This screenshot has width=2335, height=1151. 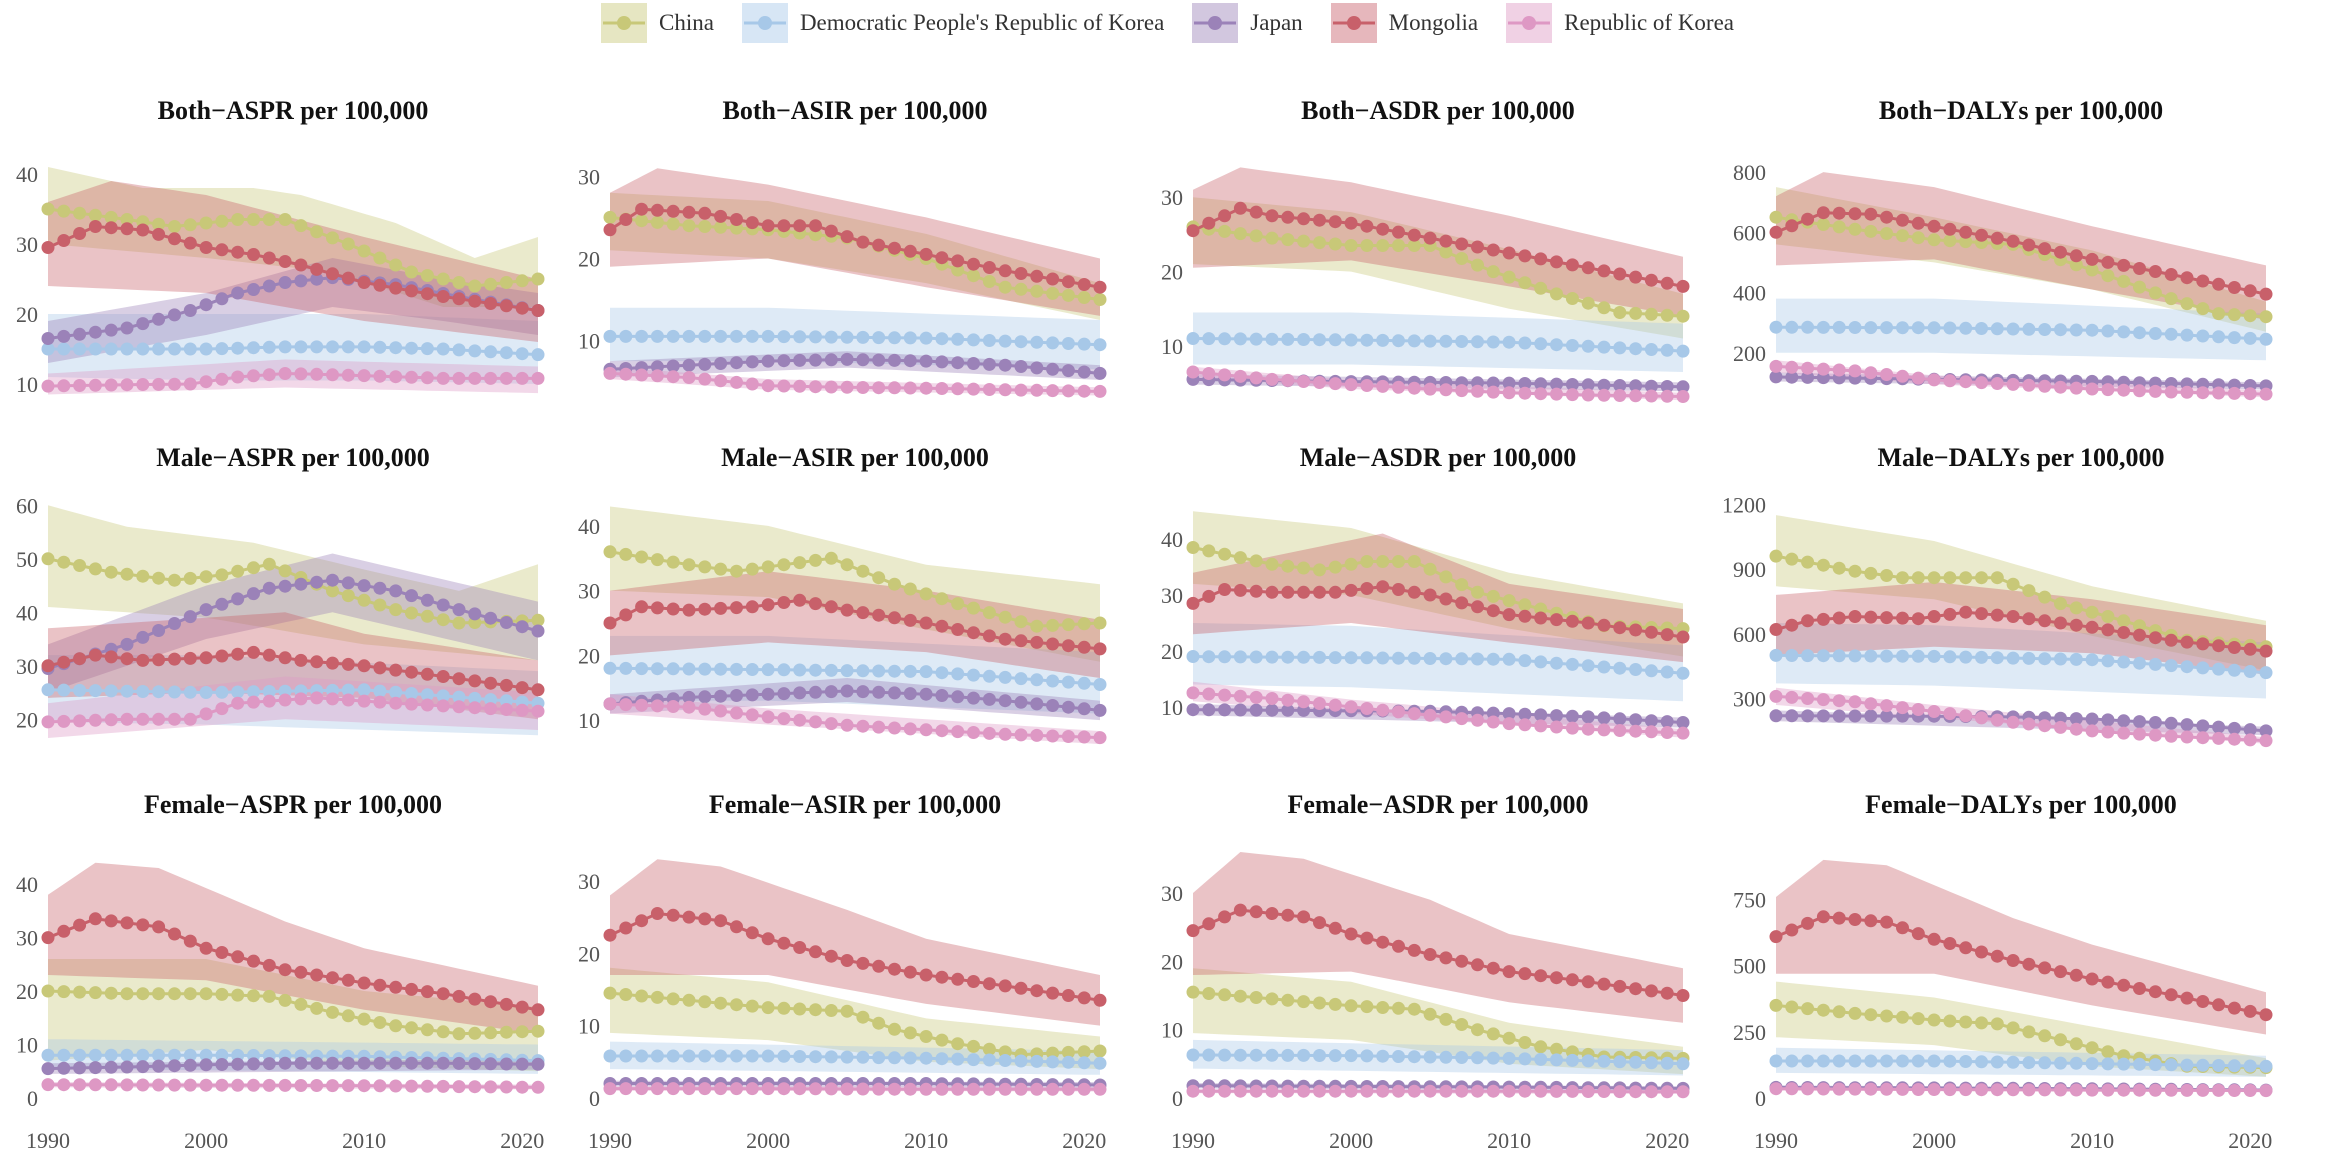 What do you see at coordinates (293, 804) in the screenshot?
I see `chart-title: Female−ASPR per 100,000` at bounding box center [293, 804].